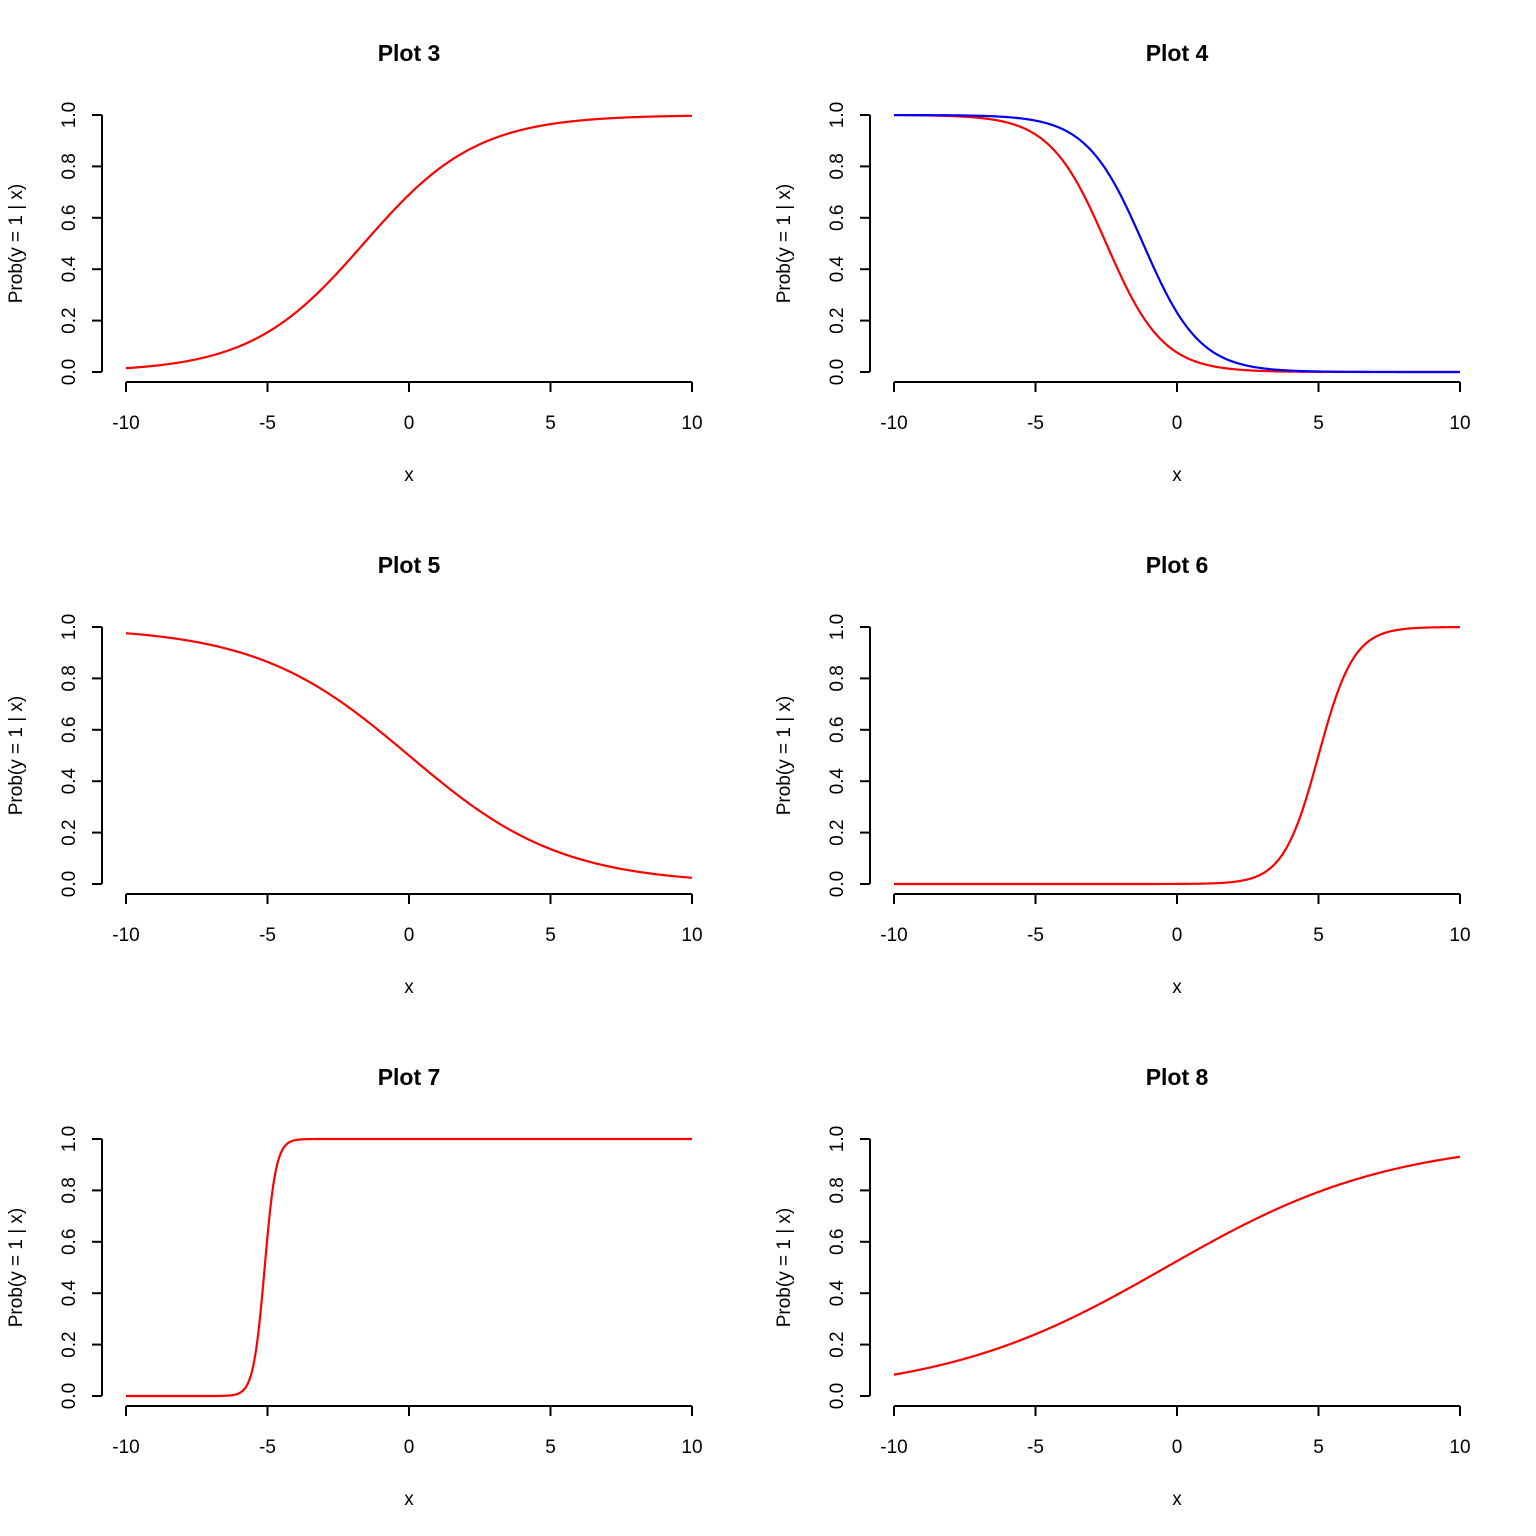  Describe the element at coordinates (409, 1077) in the screenshot. I see `chart-title: Plot 7` at that location.